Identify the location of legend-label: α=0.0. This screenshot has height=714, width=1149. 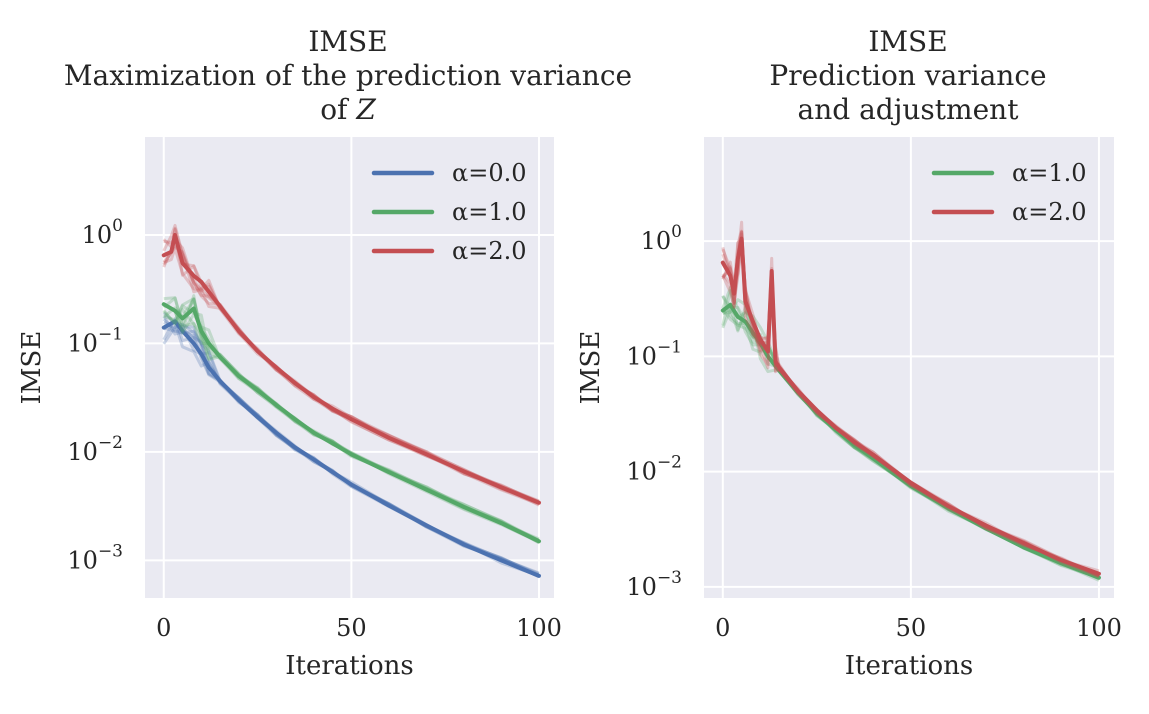
(489, 173).